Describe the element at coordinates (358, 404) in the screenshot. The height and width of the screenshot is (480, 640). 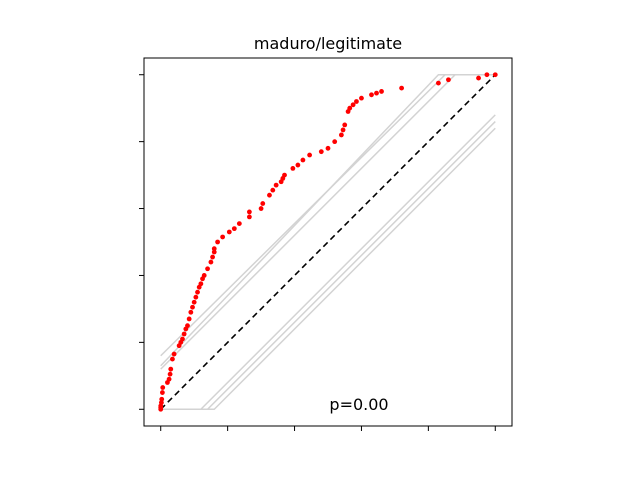
I see `p-value-annotation: p=0.00` at that location.